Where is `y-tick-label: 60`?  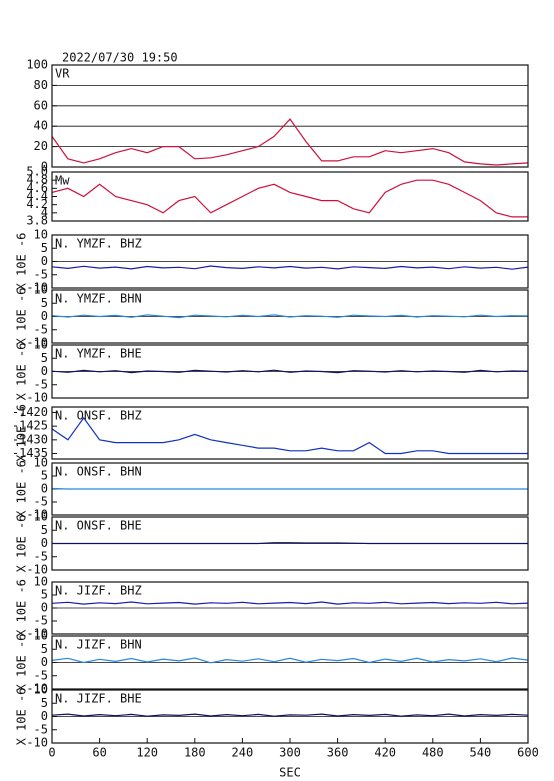 y-tick-label: 60 is located at coordinates (41, 105).